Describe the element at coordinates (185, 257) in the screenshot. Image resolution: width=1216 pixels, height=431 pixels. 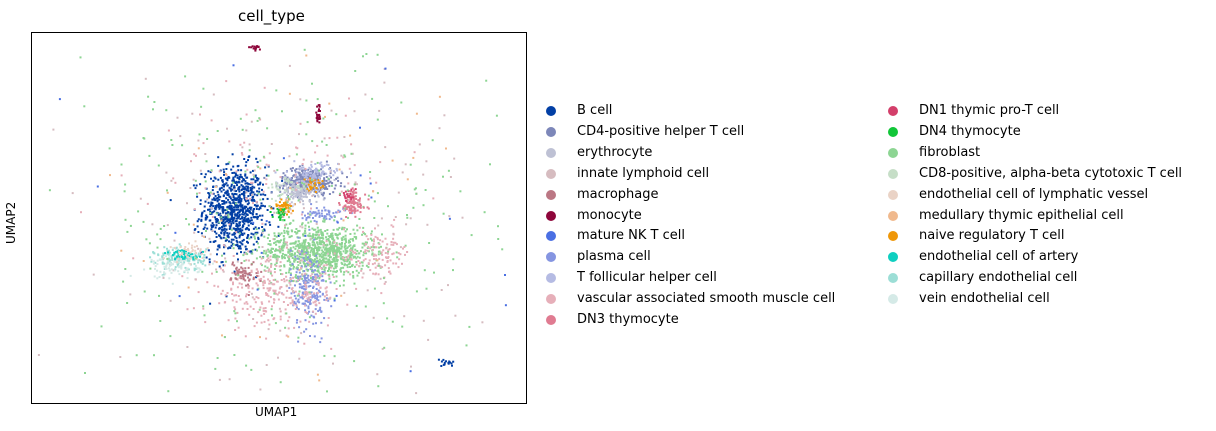
I see `point-endothelial-cell-of-artery` at that location.